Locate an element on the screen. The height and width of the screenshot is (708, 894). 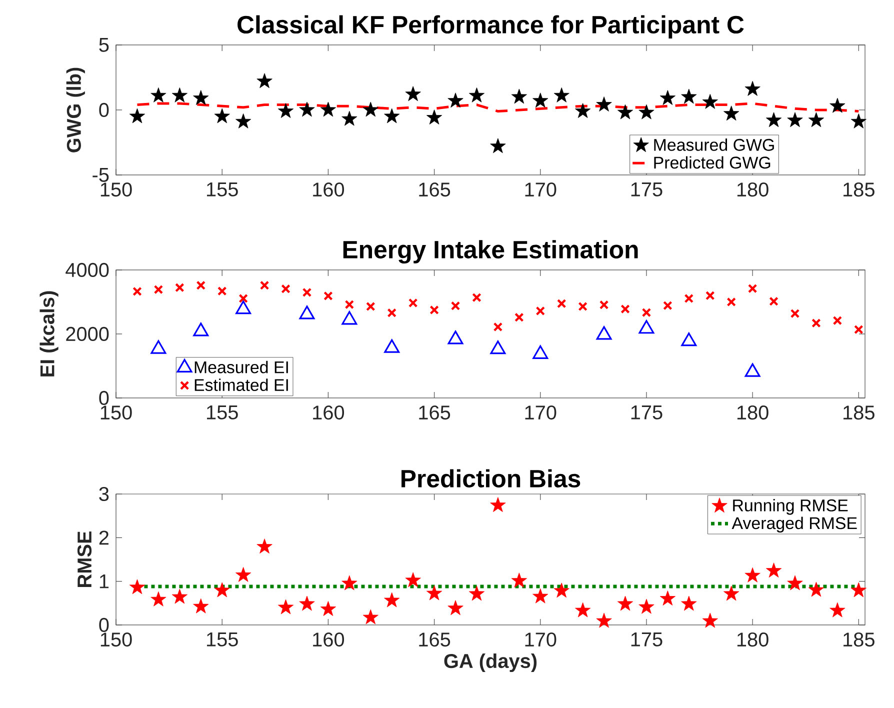
y-tick-label: 2 is located at coordinates (103, 537).